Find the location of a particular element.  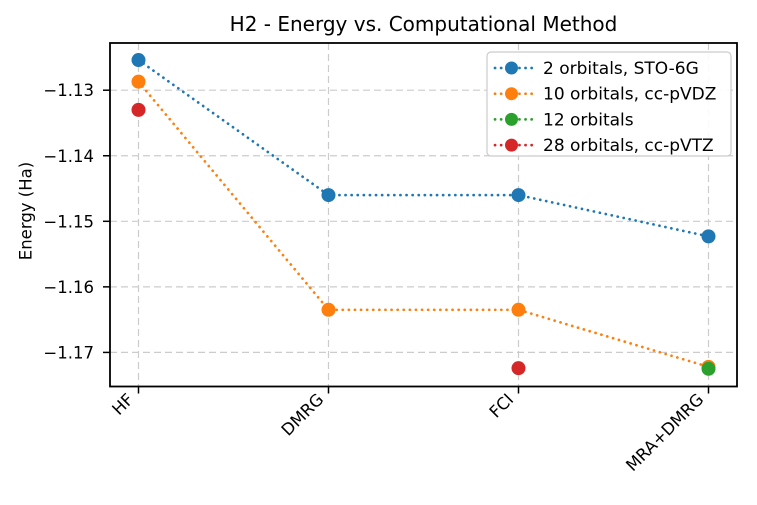

x-tick-label: FCI is located at coordinates (502, 406).